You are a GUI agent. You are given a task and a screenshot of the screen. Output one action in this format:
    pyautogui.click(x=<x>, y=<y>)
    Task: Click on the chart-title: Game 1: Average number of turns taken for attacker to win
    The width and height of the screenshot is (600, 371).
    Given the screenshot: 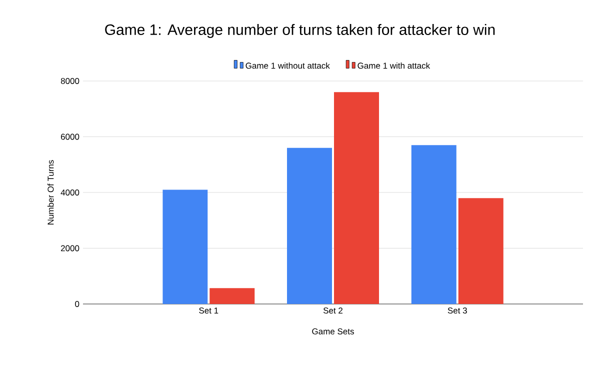 What is the action you would take?
    pyautogui.click(x=300, y=31)
    